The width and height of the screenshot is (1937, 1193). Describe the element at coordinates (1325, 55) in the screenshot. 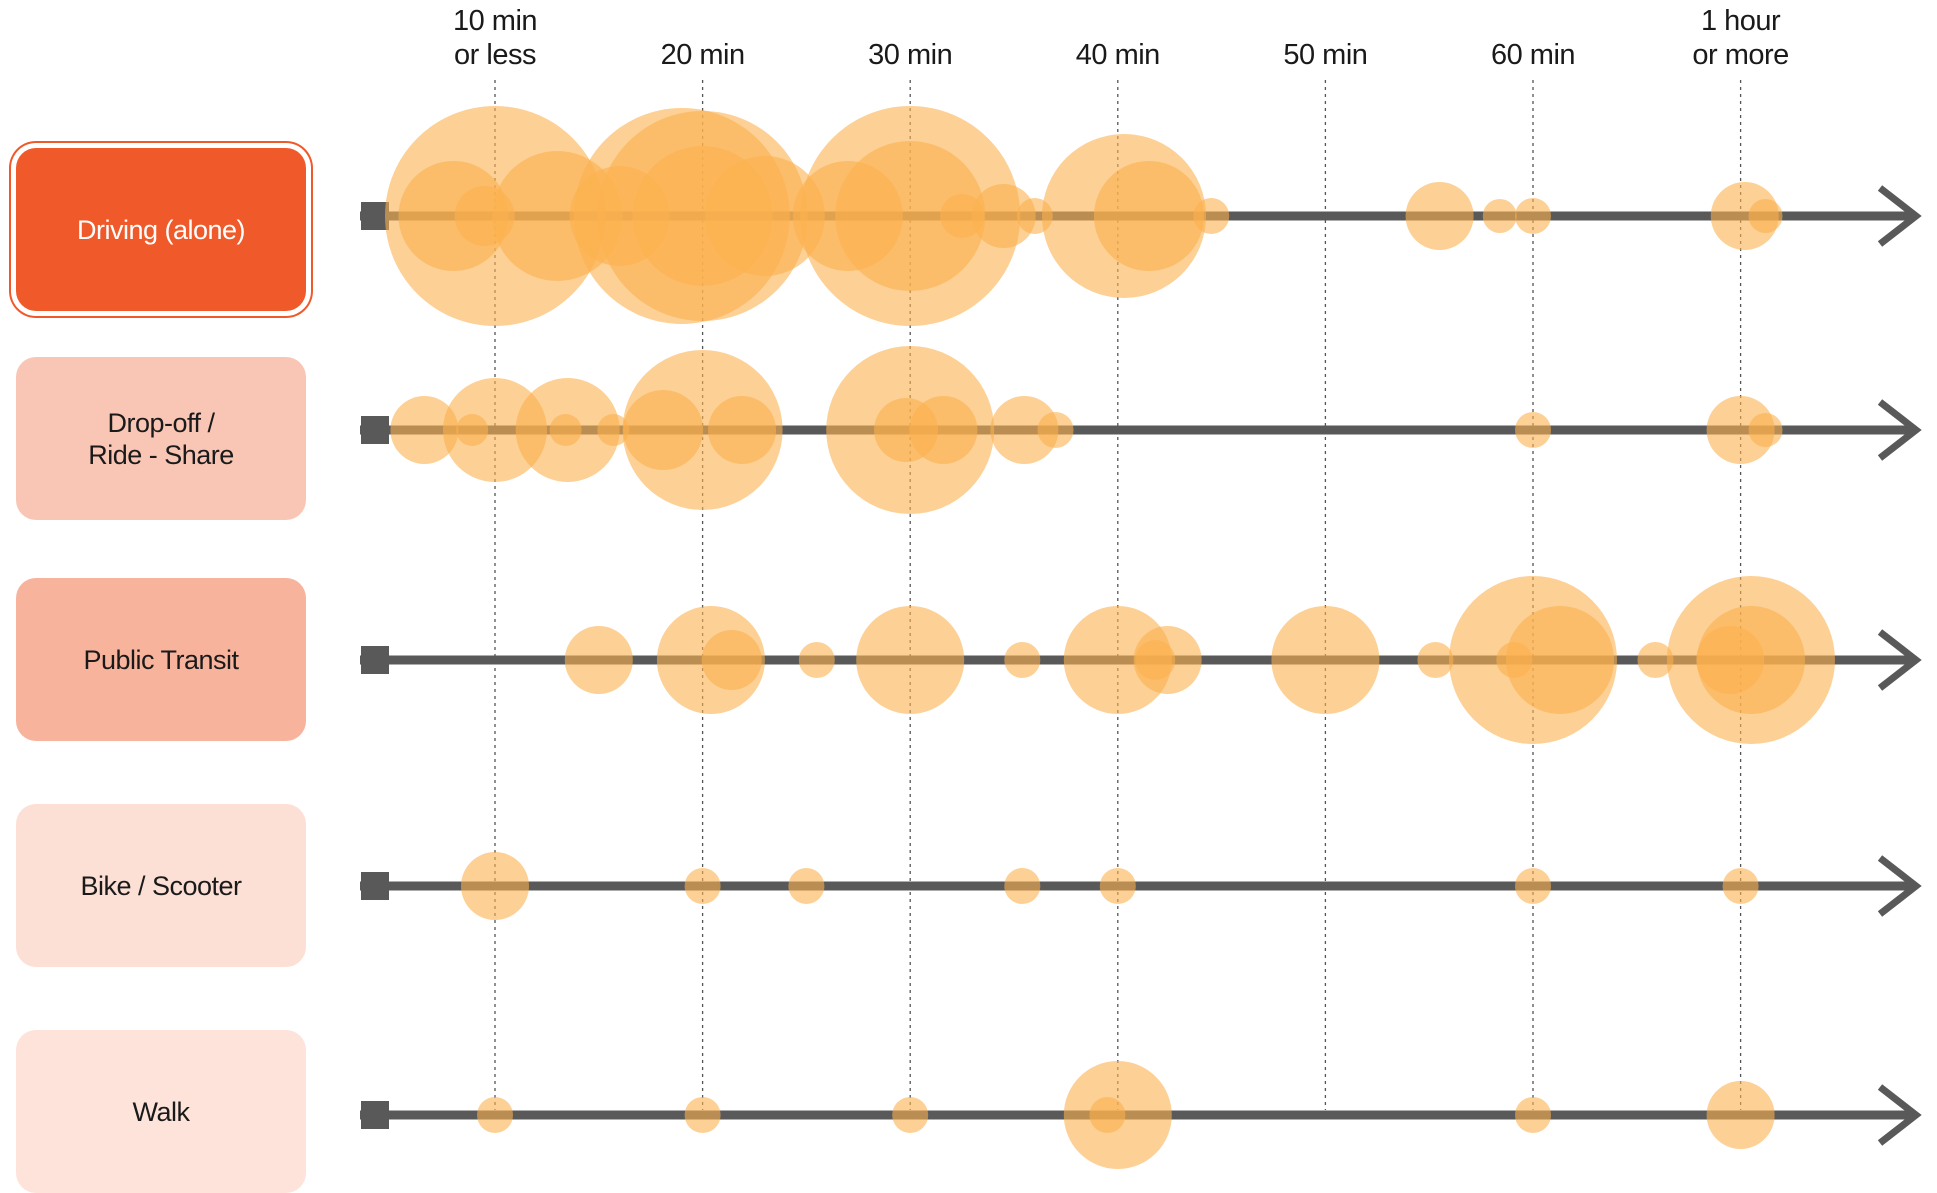

I see `x-tick-label: 50 min` at that location.